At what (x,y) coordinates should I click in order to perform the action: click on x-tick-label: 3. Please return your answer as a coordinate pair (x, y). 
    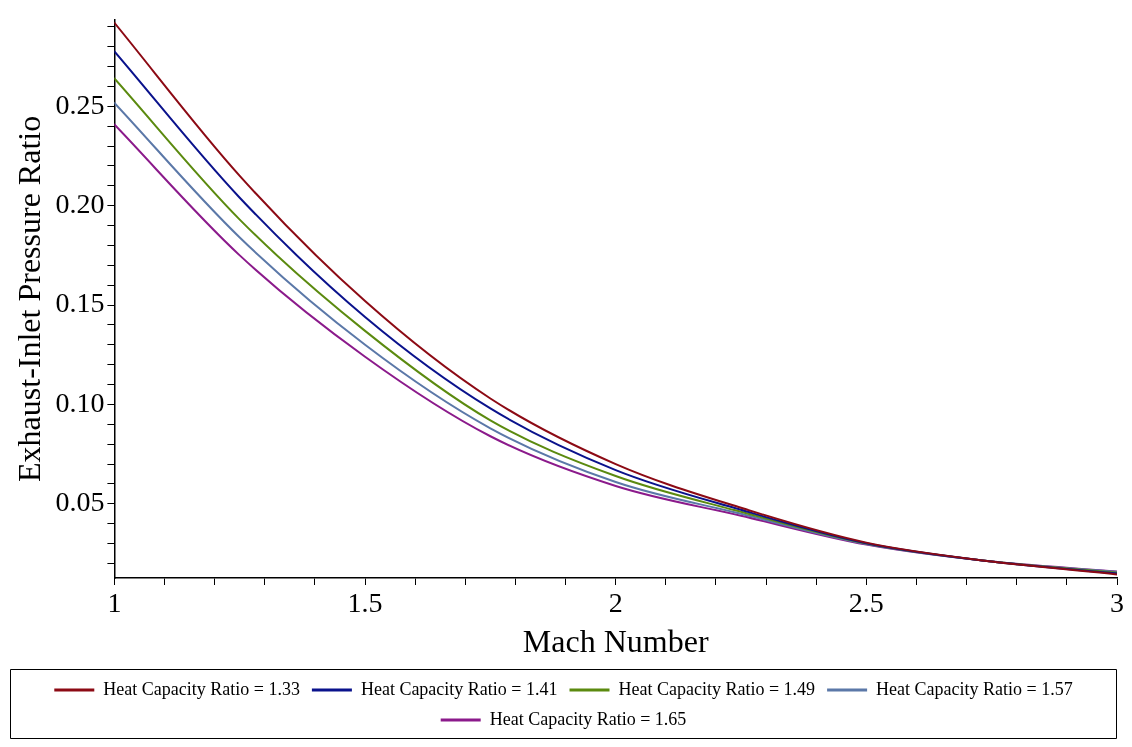
    Looking at the image, I should click on (1117, 603).